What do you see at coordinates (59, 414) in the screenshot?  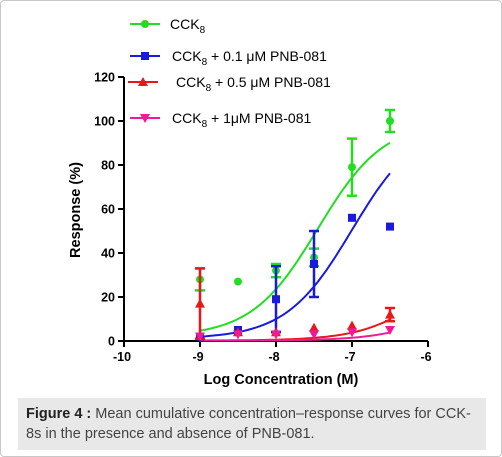 I see `caption-label: Figure 4 :` at bounding box center [59, 414].